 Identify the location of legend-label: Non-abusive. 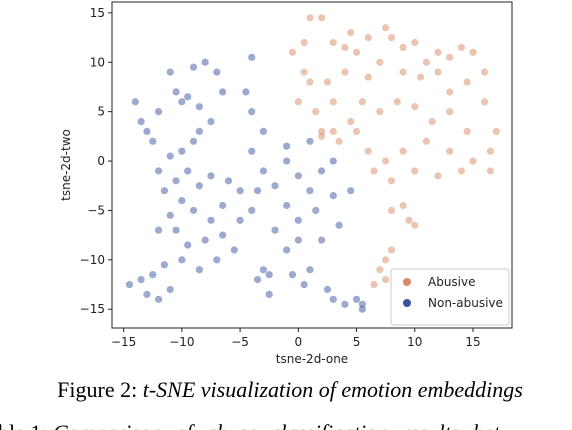
(465, 303).